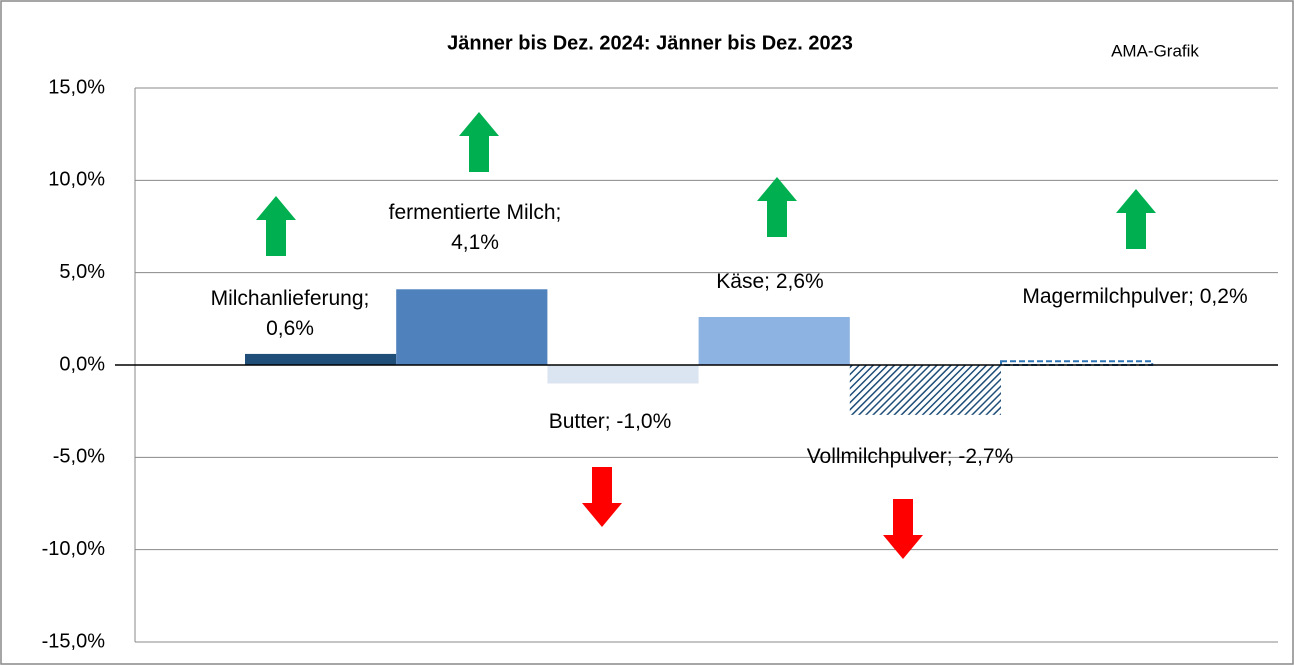  I want to click on y-tick-label: 0,0%, so click(82, 364).